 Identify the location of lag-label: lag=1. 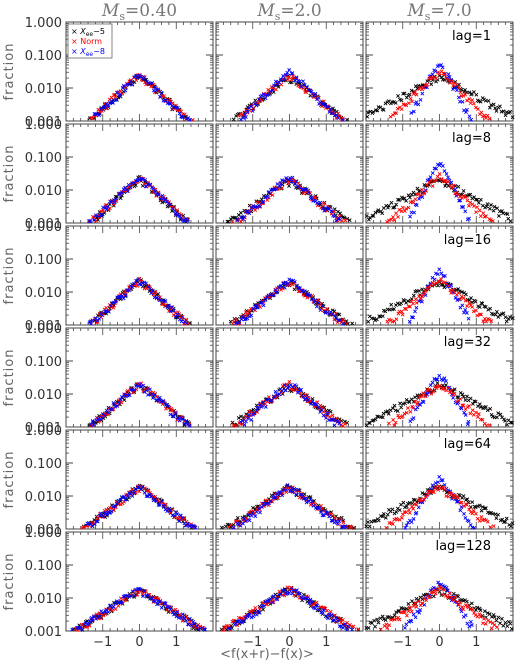
(471, 36).